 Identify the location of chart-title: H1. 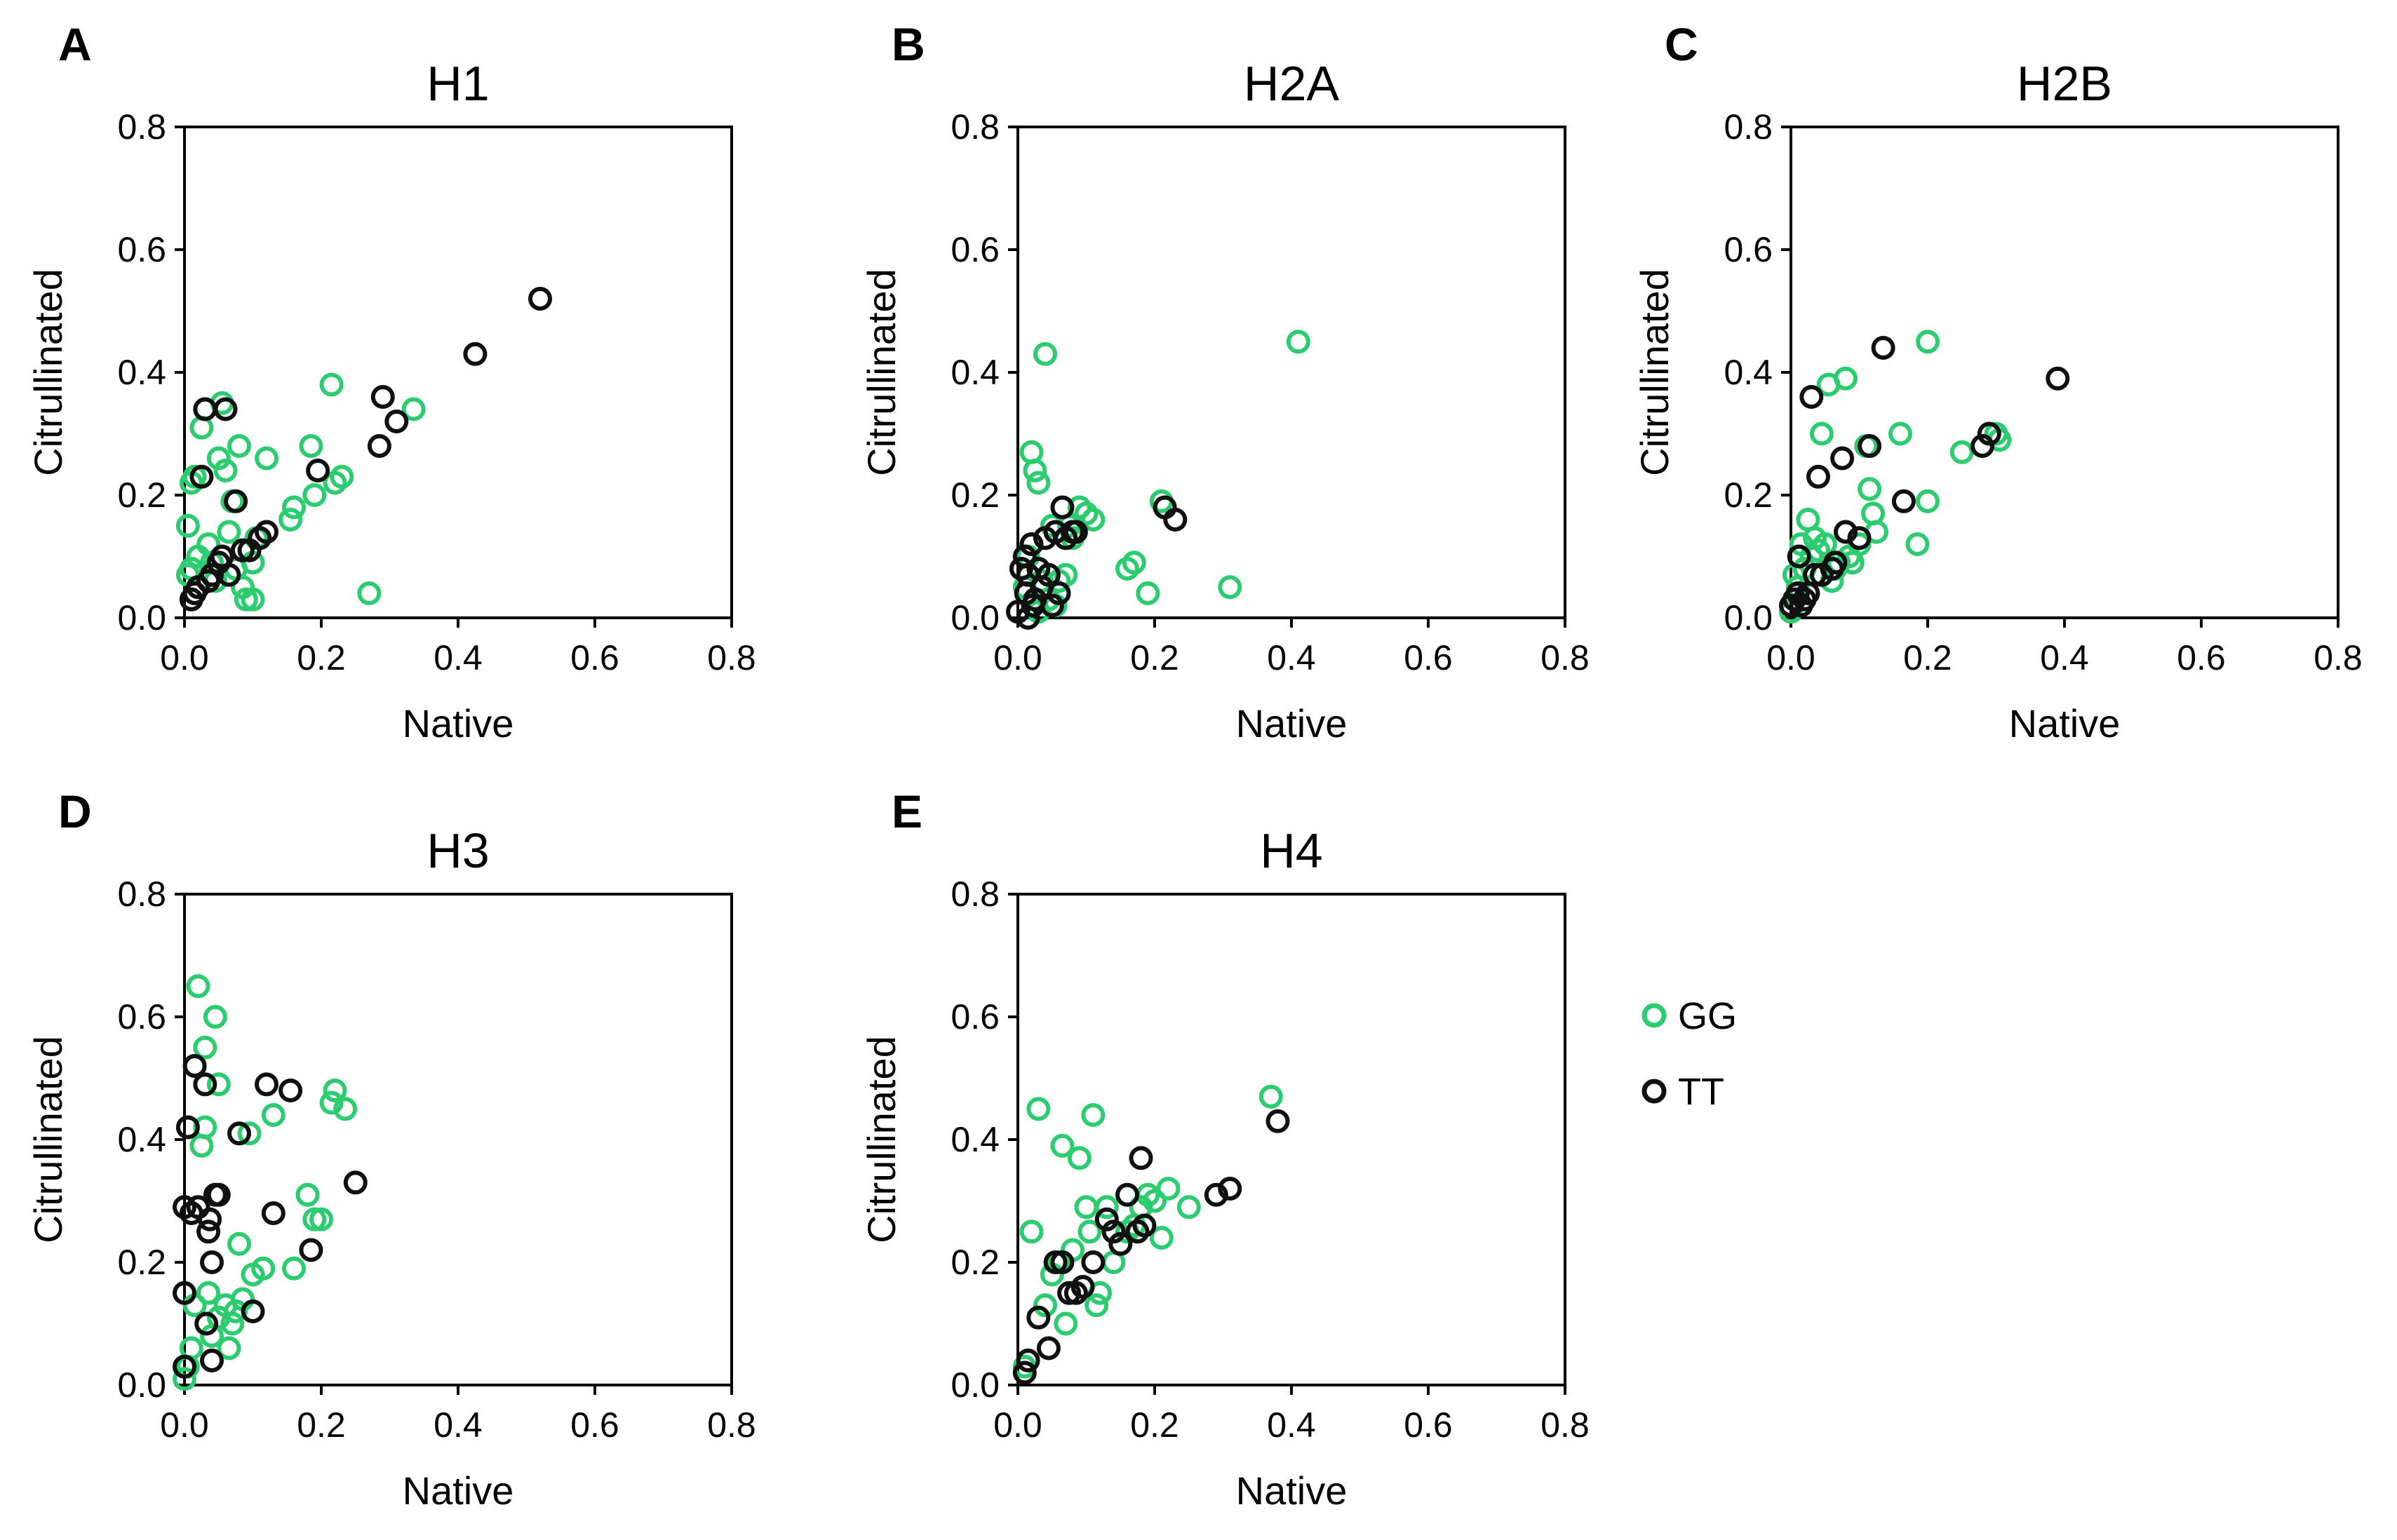
(458, 83).